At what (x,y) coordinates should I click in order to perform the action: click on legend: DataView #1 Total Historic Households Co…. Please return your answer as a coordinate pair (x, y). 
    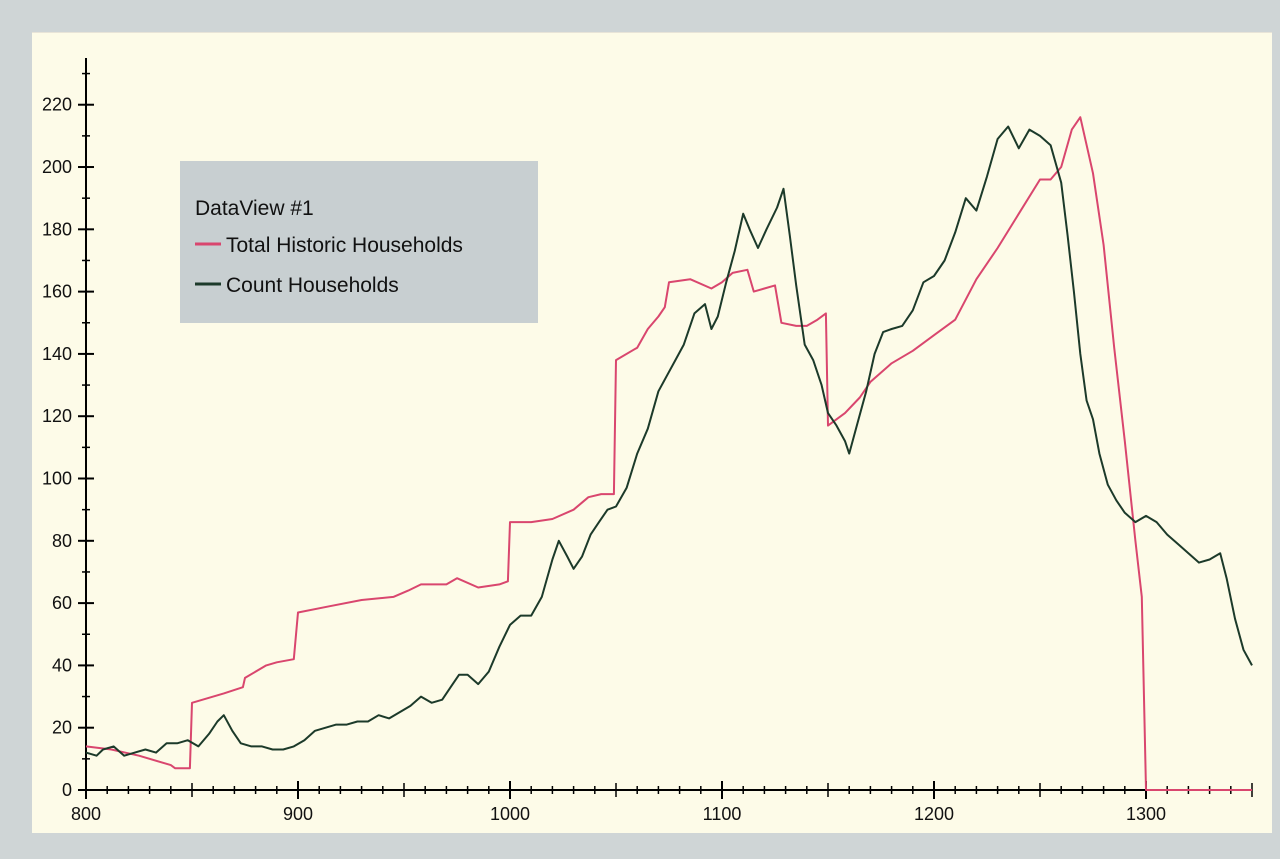
    Looking at the image, I should click on (359, 242).